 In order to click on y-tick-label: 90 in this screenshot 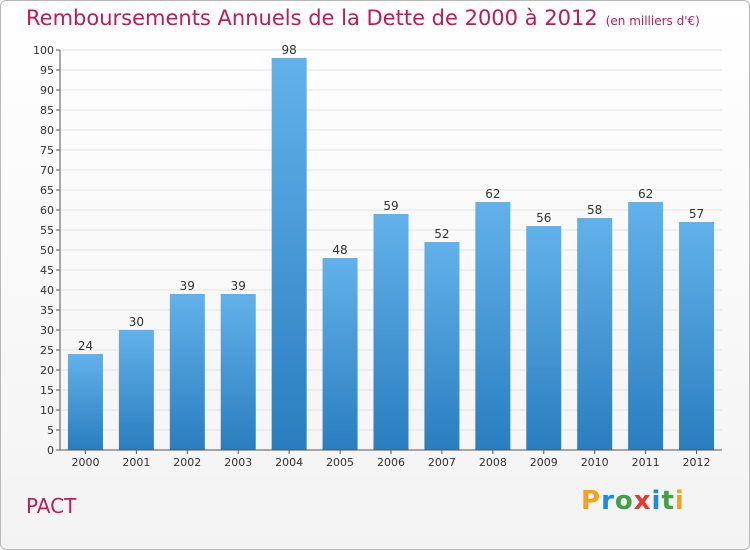, I will do `click(47, 90)`.